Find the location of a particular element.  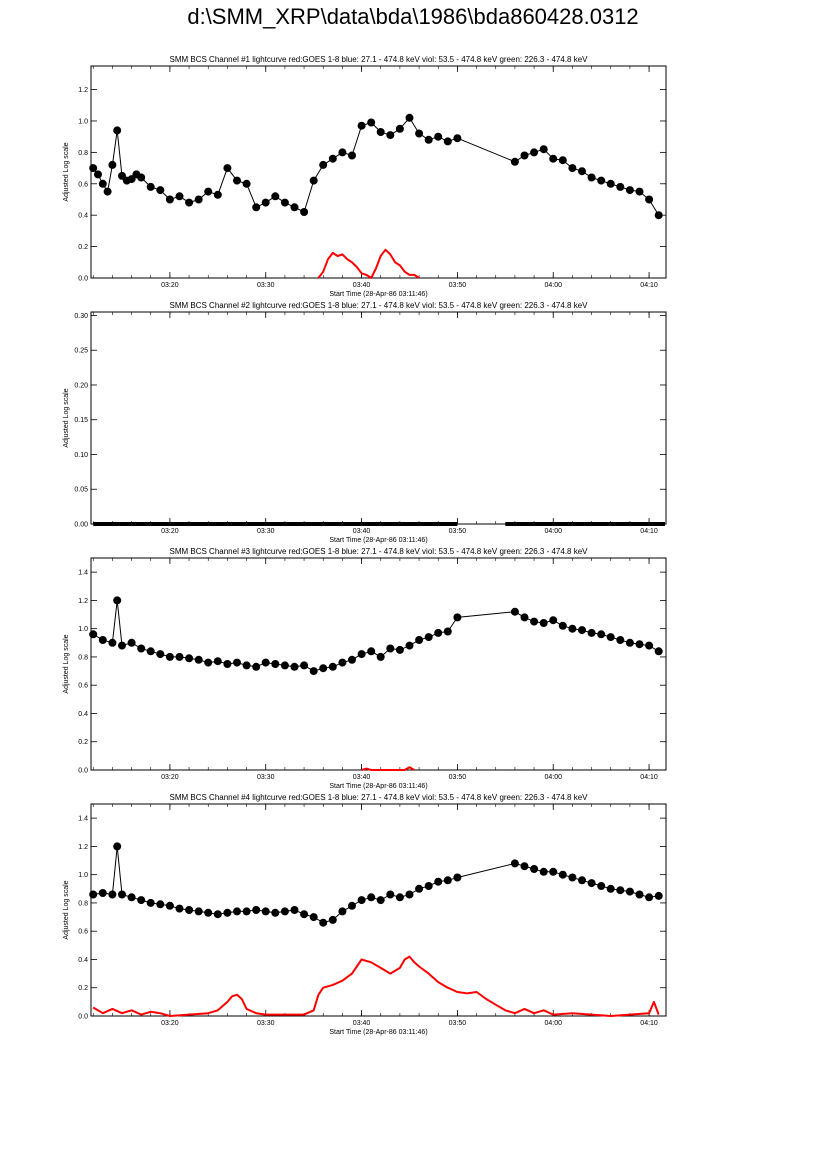

chart-2-xtick-label: 04:10 is located at coordinates (649, 531).